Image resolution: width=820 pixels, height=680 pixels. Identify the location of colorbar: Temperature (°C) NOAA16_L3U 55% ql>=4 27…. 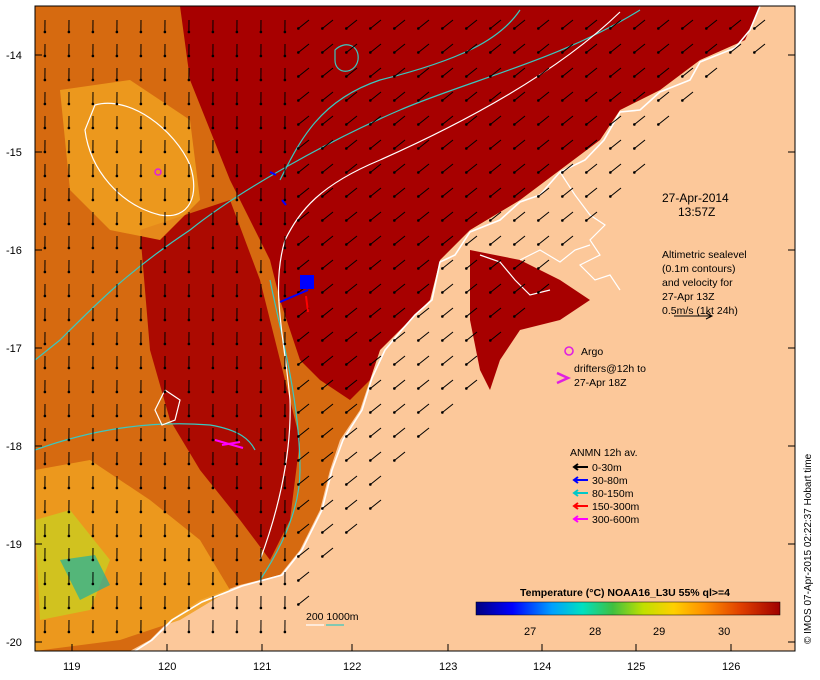
(628, 612).